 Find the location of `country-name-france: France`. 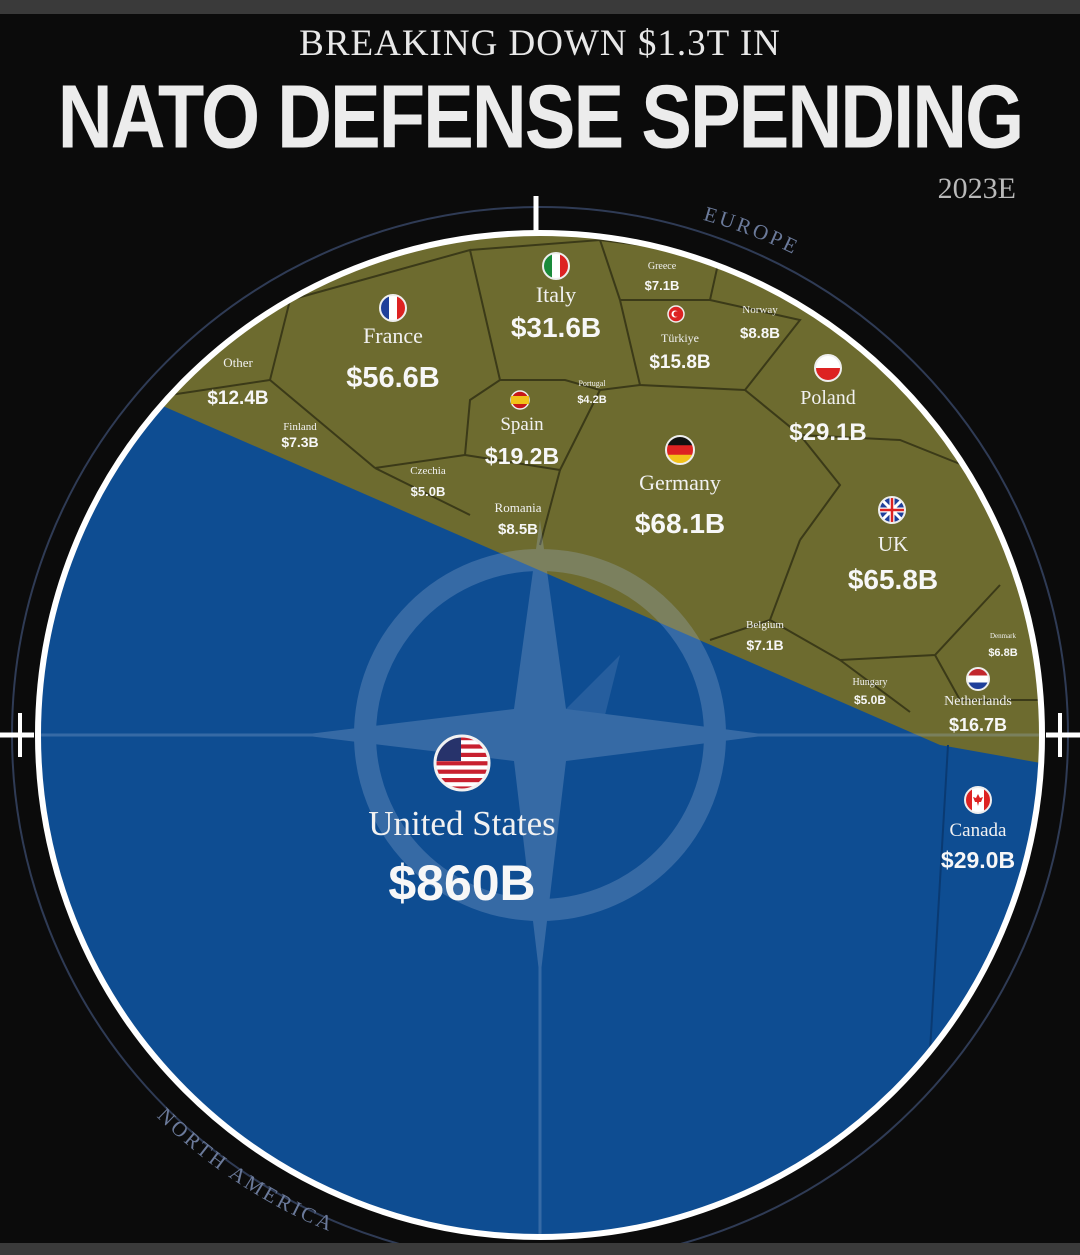

country-name-france: France is located at coordinates (393, 335).